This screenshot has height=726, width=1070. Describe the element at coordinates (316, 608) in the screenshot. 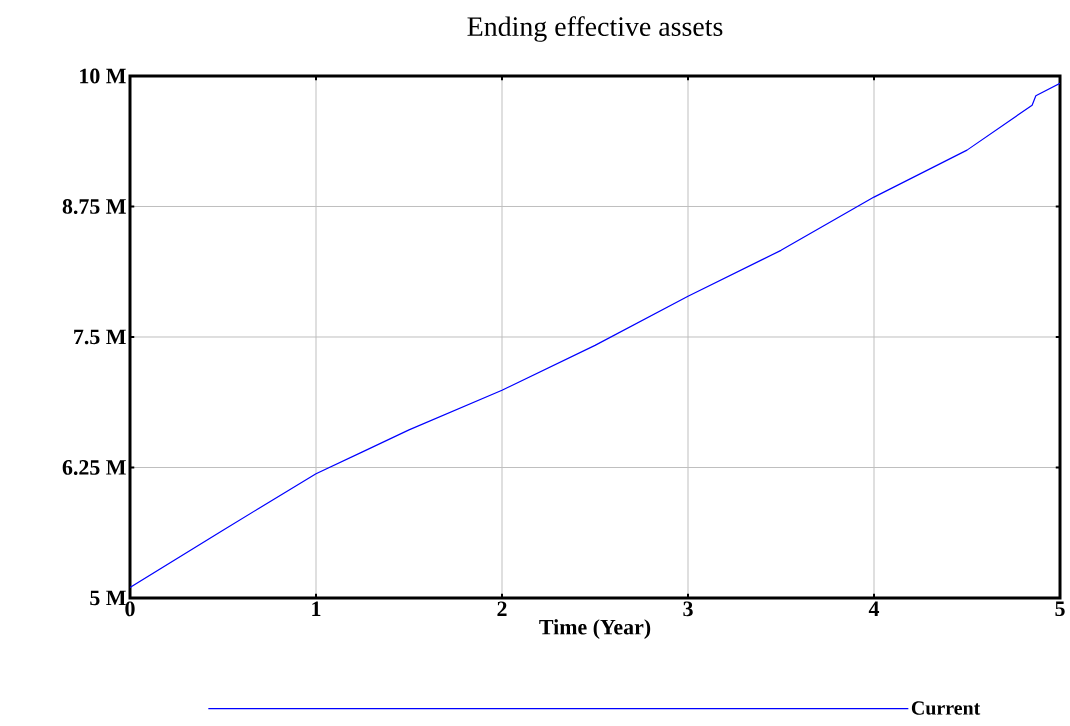

I see `x-tick-label: 1` at that location.